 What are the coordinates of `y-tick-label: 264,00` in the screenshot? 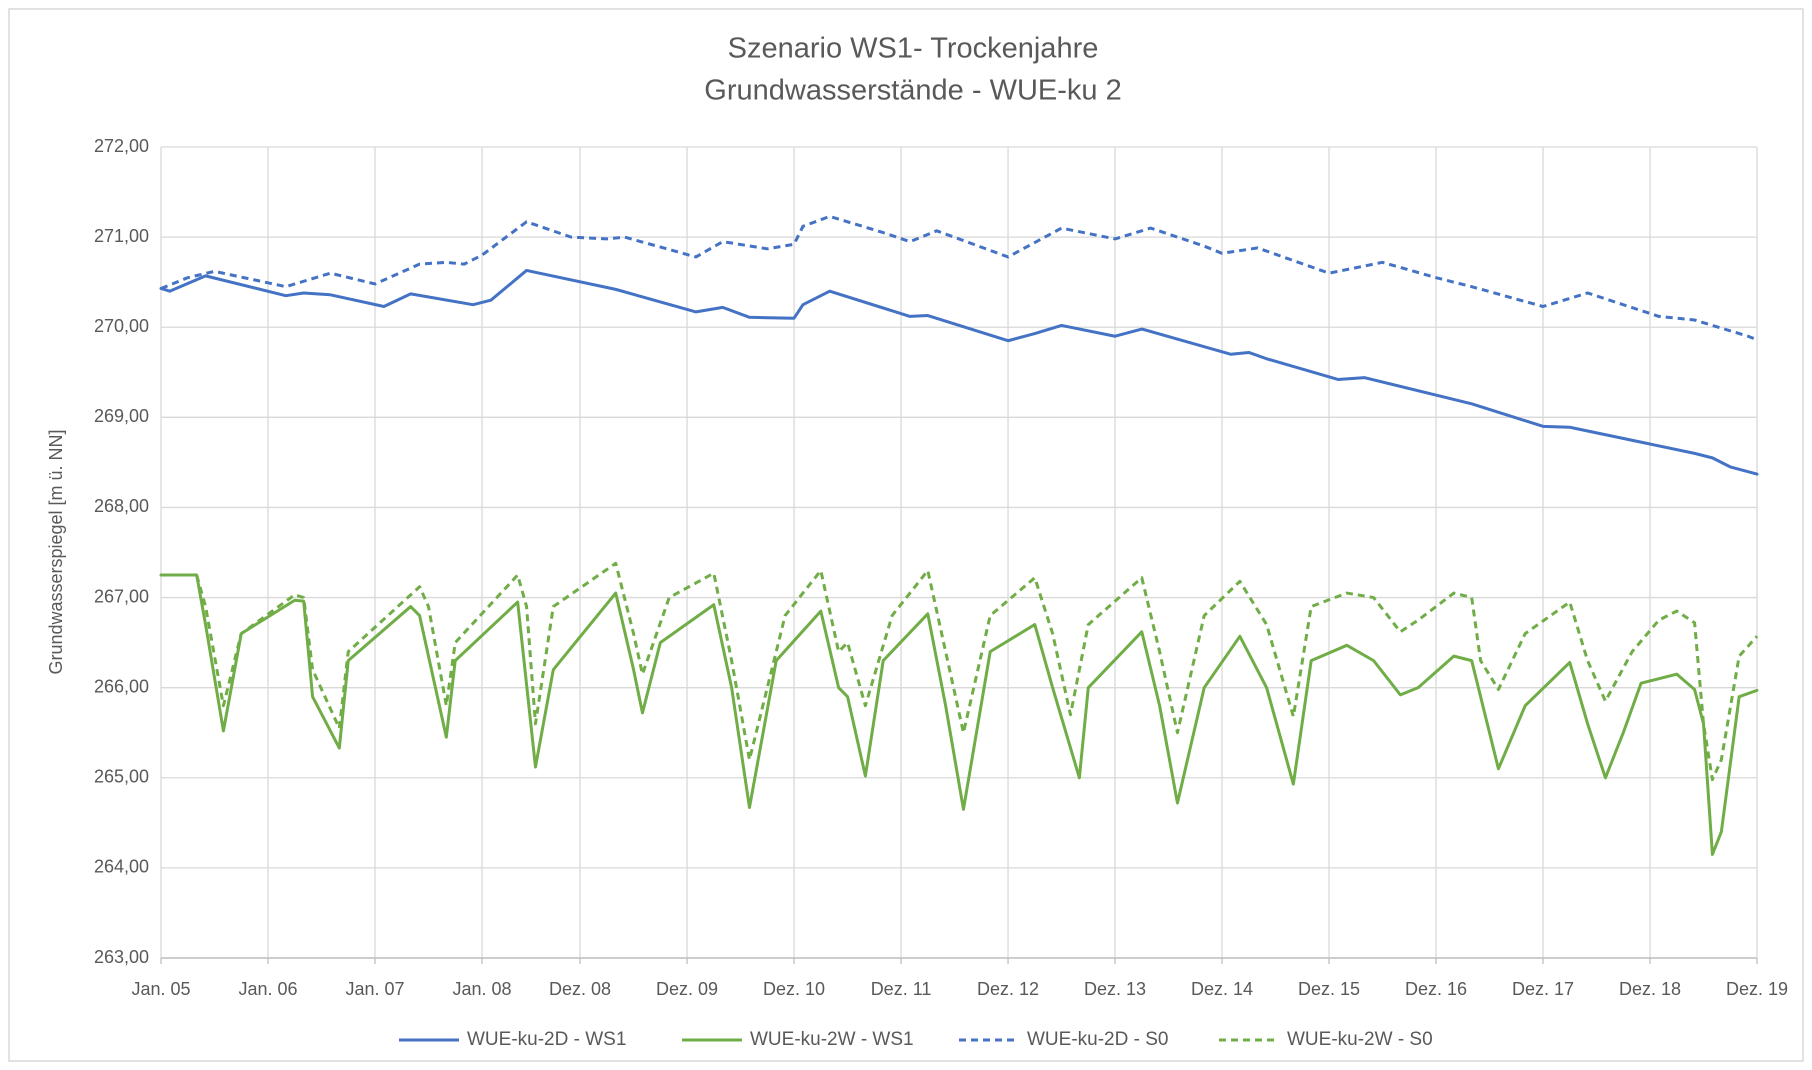 It's located at (121, 867).